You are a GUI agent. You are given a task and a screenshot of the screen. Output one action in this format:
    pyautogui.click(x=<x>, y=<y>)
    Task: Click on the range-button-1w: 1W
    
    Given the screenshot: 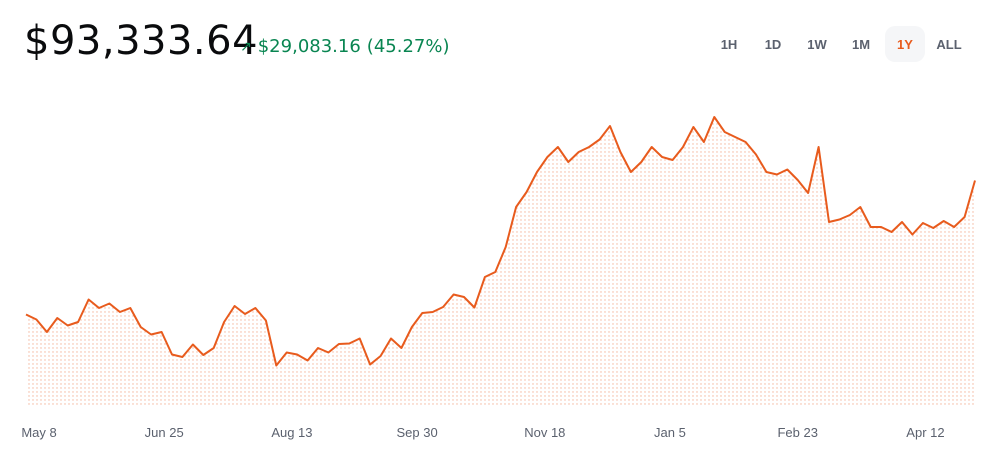 What is the action you would take?
    pyautogui.click(x=817, y=44)
    